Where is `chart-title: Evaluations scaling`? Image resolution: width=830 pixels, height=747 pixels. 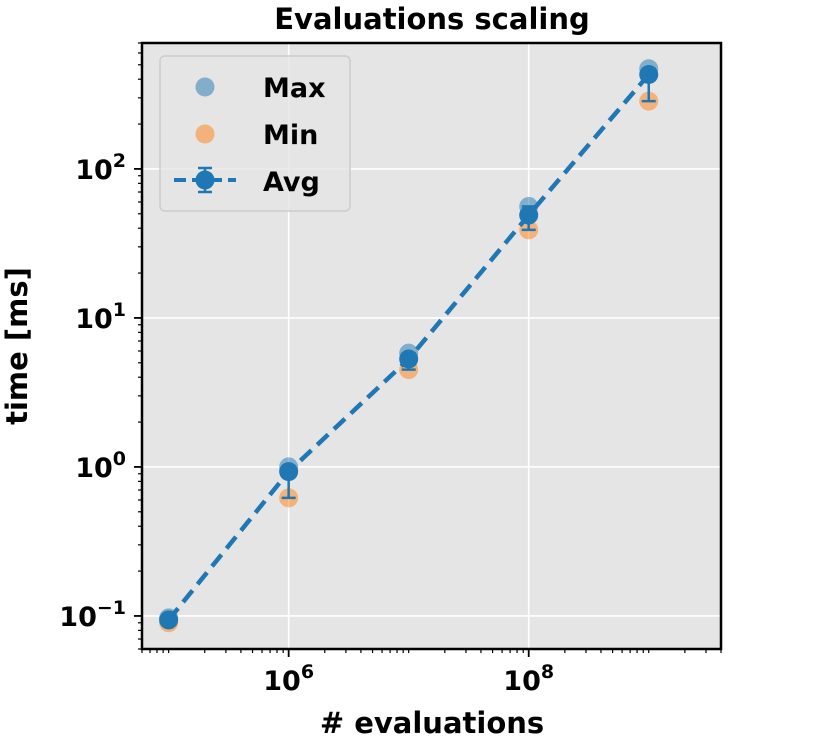
chart-title: Evaluations scaling is located at coordinates (431, 19).